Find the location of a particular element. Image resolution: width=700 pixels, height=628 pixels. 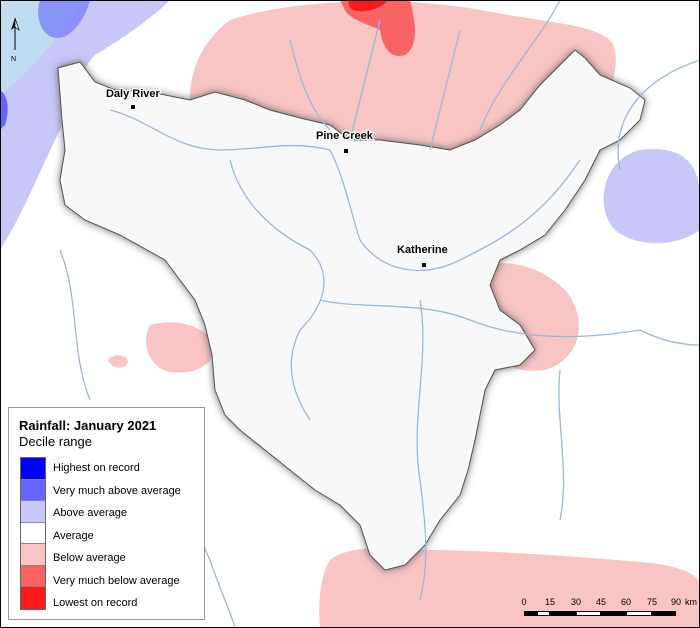

scale-tick: 15 is located at coordinates (550, 602).